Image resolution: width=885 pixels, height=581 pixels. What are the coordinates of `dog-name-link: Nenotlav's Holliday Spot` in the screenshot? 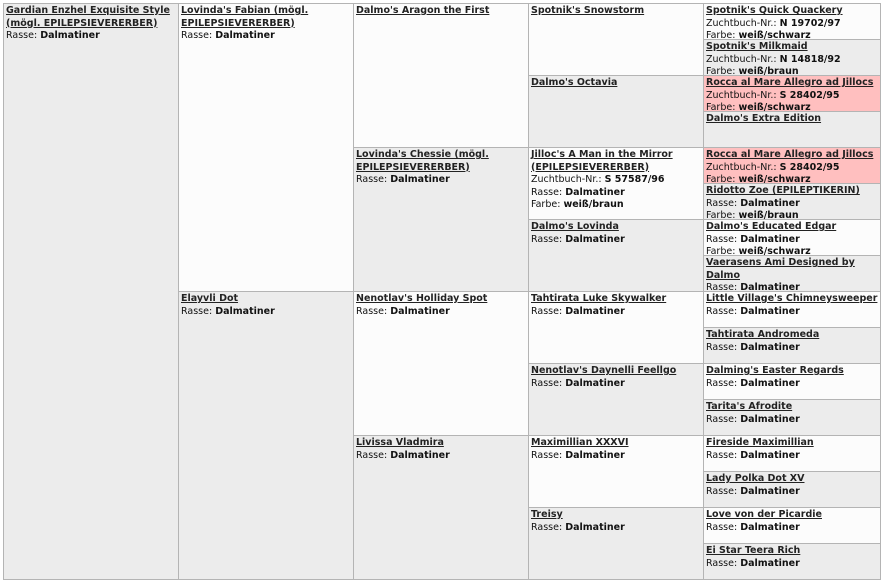 It's located at (422, 298).